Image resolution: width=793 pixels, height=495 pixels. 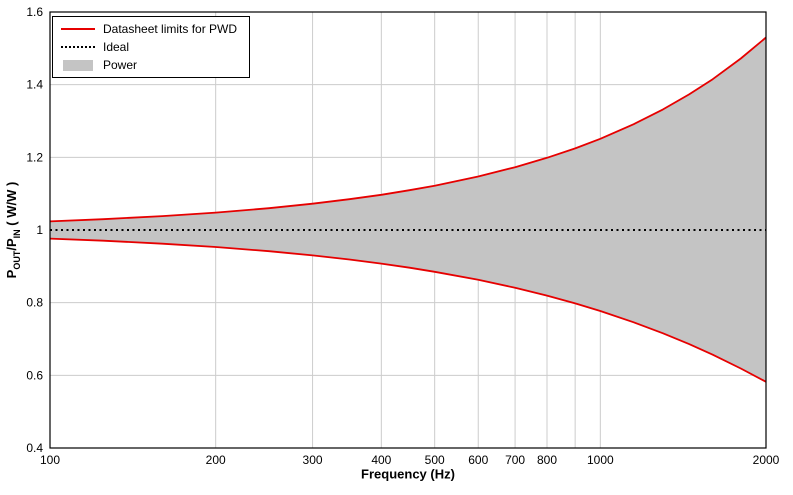 What do you see at coordinates (34, 12) in the screenshot?
I see `y-tick-label: 1.6` at bounding box center [34, 12].